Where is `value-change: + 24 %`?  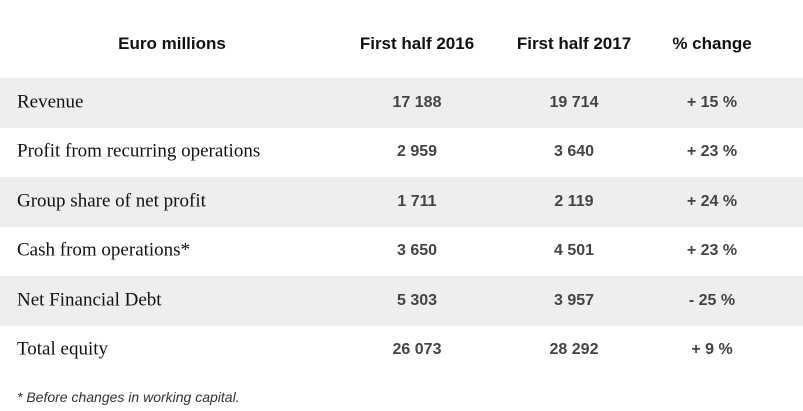 value-change: + 24 % is located at coordinates (712, 201).